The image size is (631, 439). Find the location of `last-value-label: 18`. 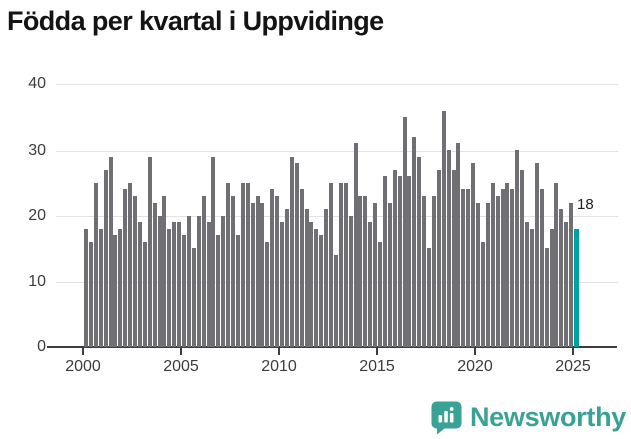

last-value-label: 18 is located at coordinates (585, 204).